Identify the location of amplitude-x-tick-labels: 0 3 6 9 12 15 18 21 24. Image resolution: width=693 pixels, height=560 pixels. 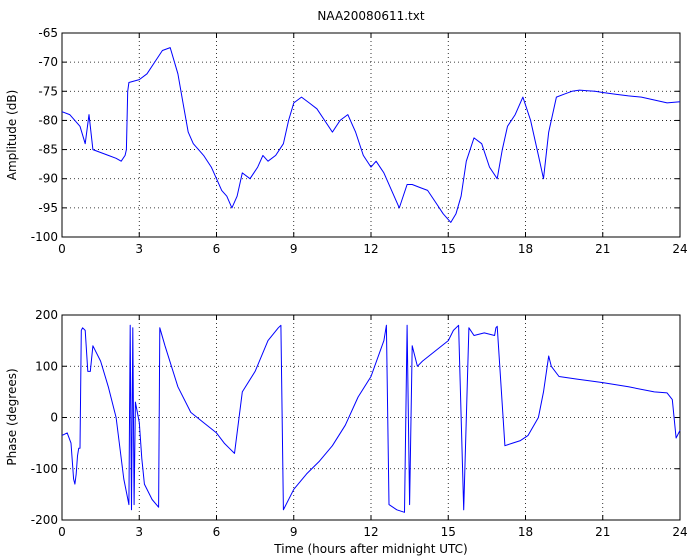
(372, 249).